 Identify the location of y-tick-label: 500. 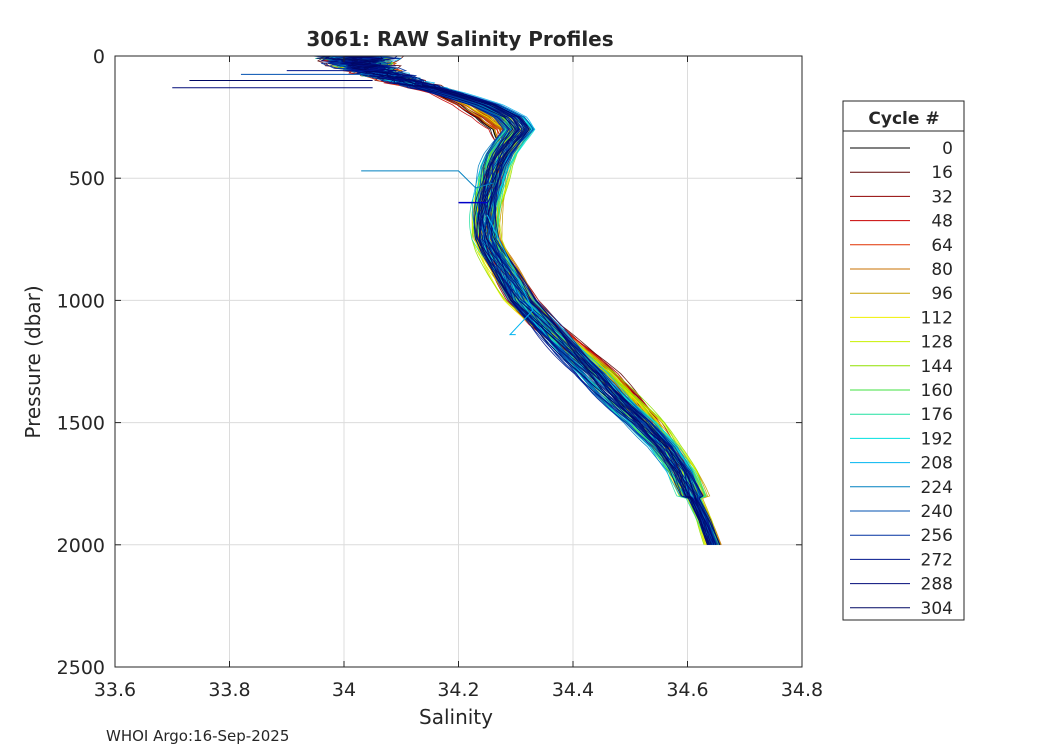
(87, 179).